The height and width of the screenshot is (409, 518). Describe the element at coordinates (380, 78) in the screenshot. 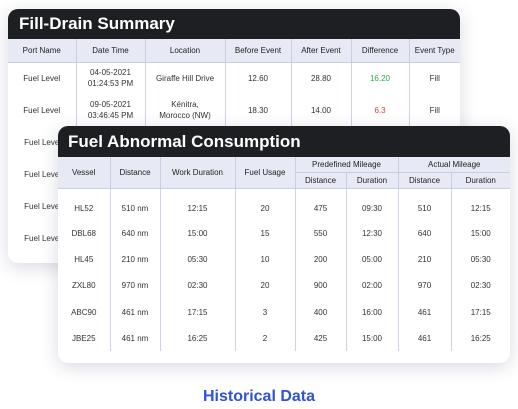

I see `difference-cell: 16.20` at that location.